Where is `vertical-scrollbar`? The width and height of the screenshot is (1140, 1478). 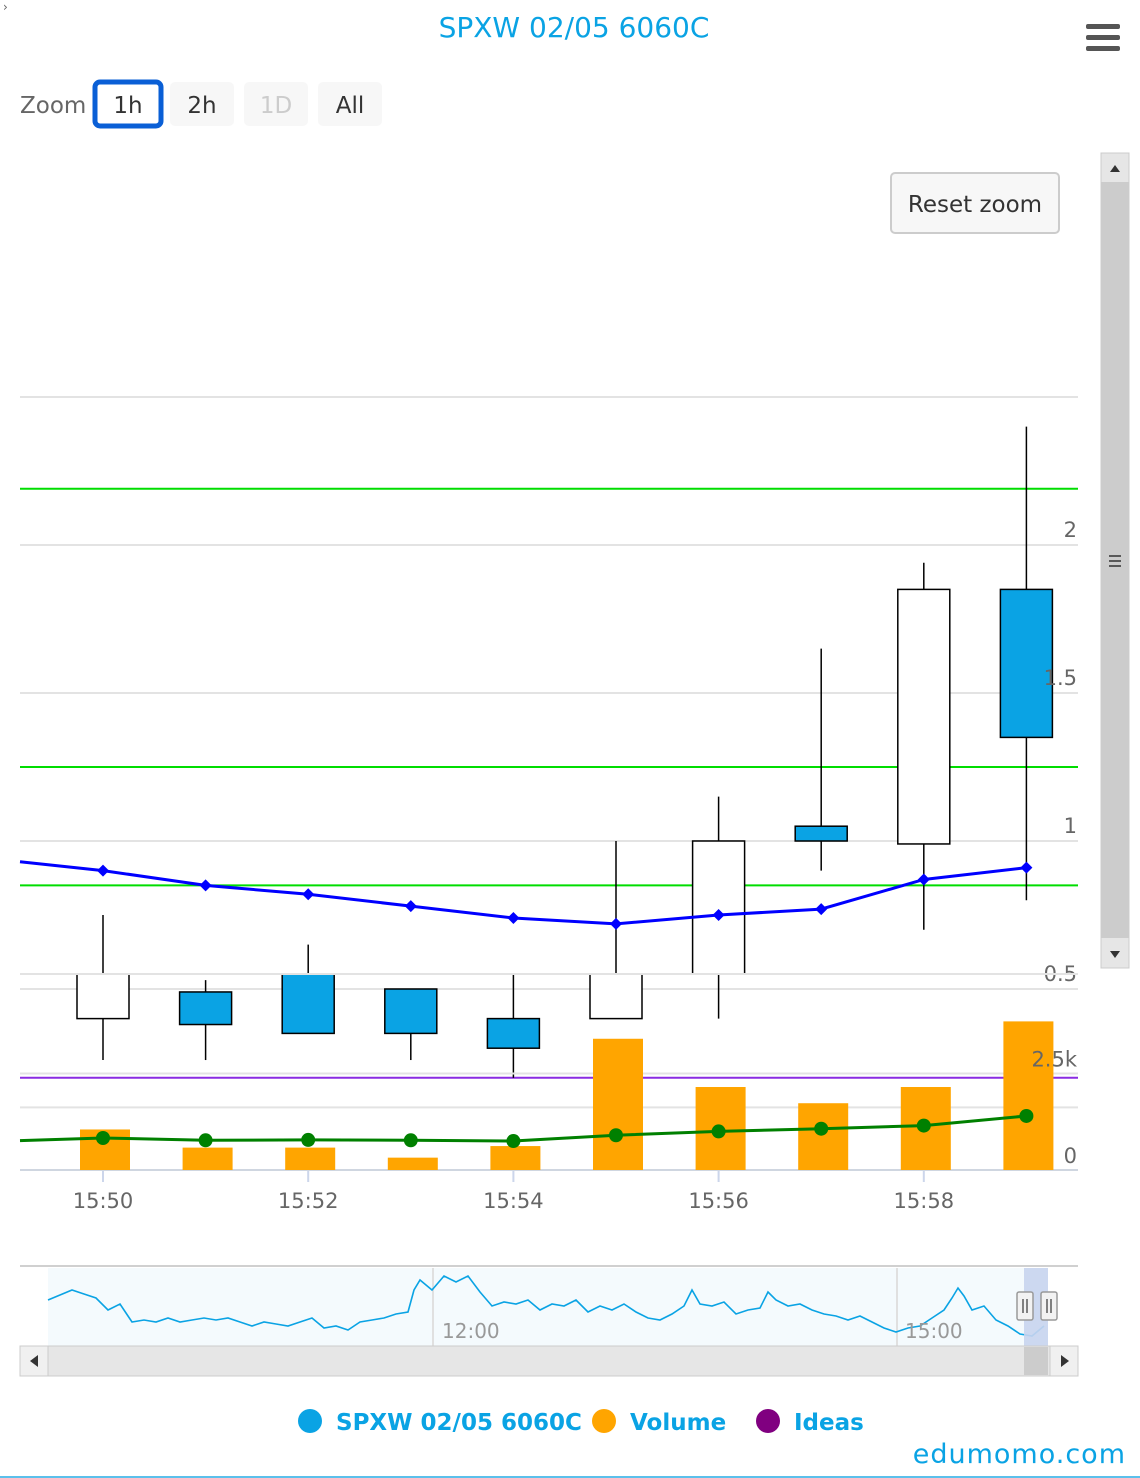 vertical-scrollbar is located at coordinates (1115, 560).